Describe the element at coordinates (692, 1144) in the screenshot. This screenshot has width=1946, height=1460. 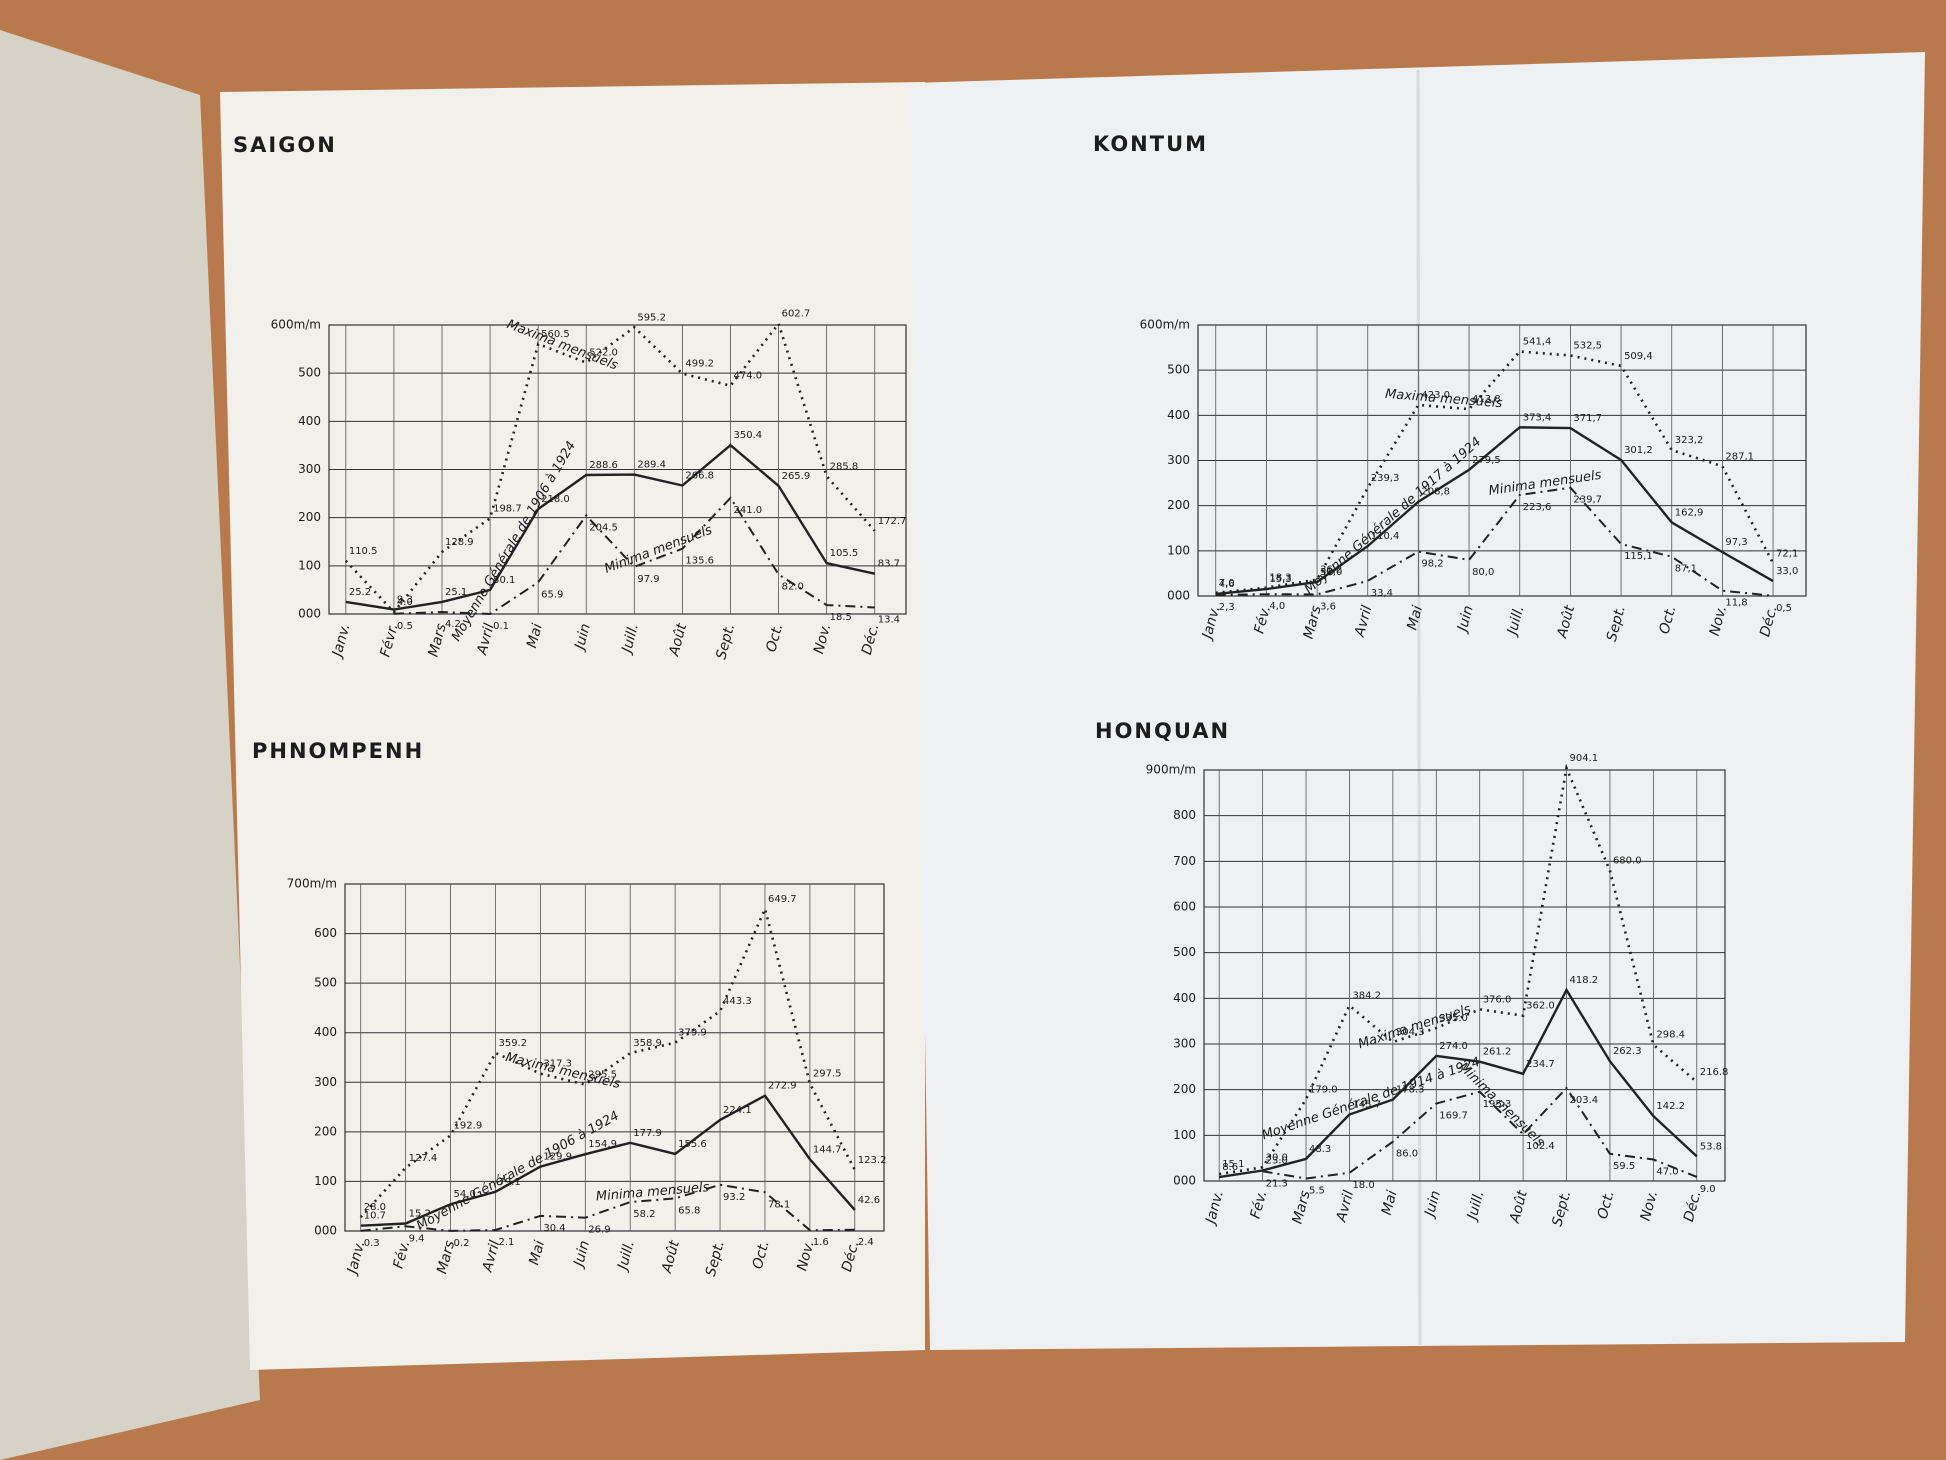
I see `value-label: 155.6` at that location.